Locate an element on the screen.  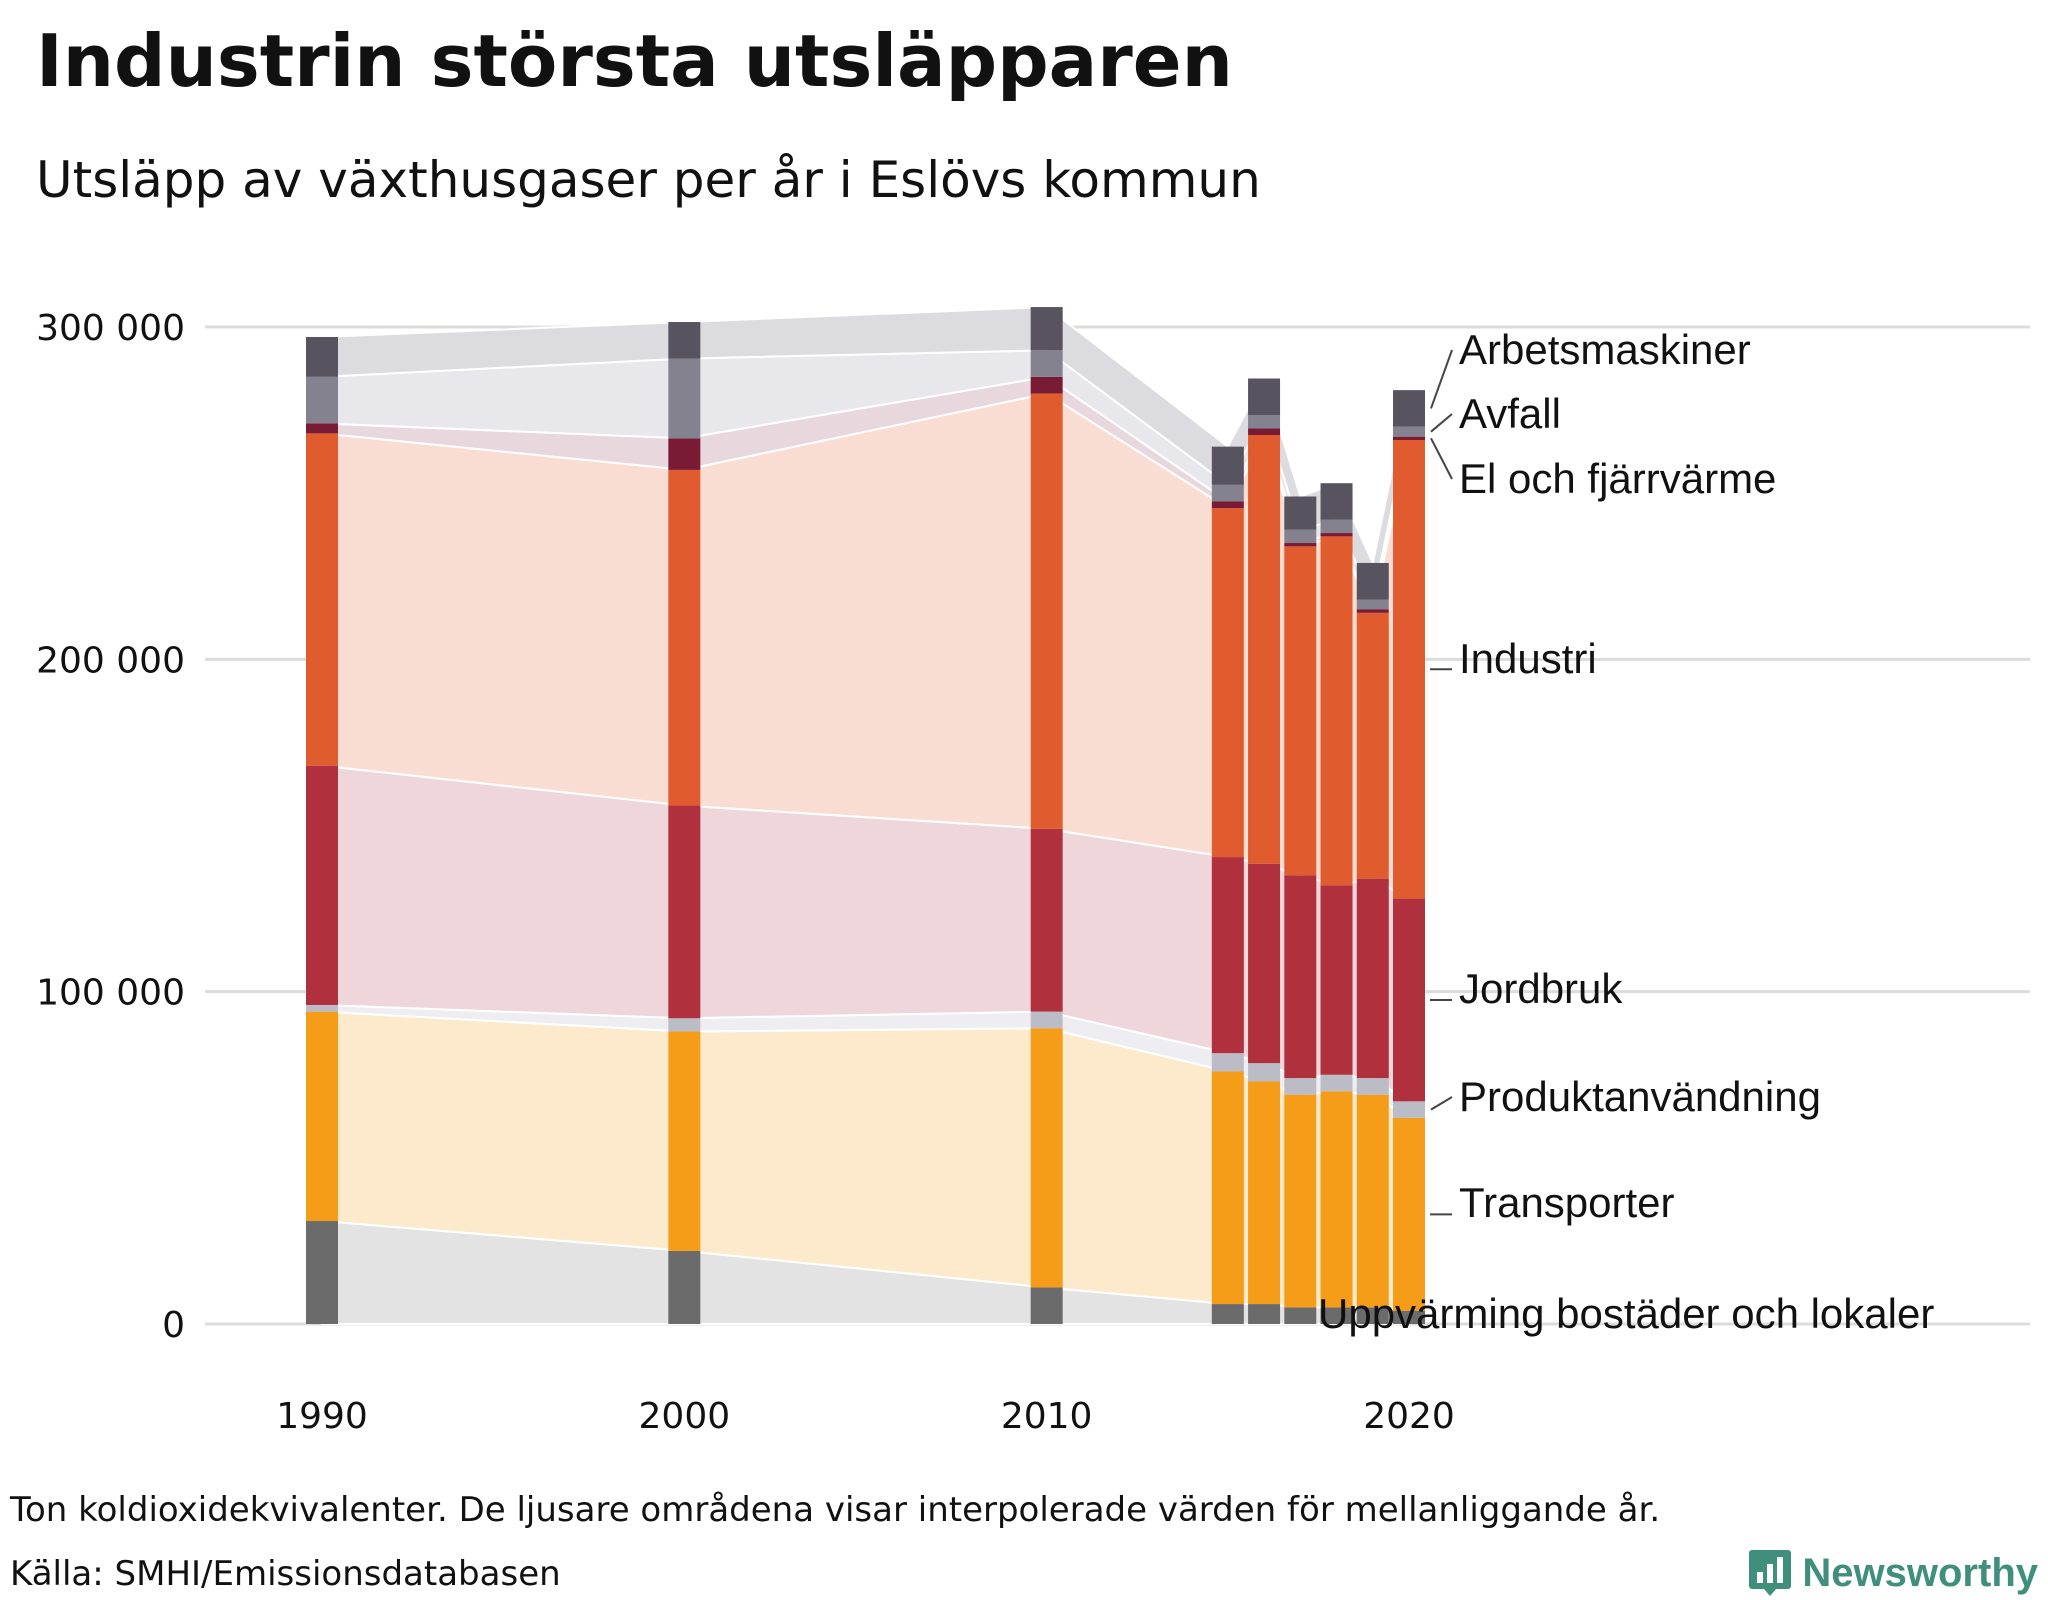
x-tick-label: 2010 is located at coordinates (1047, 1416).